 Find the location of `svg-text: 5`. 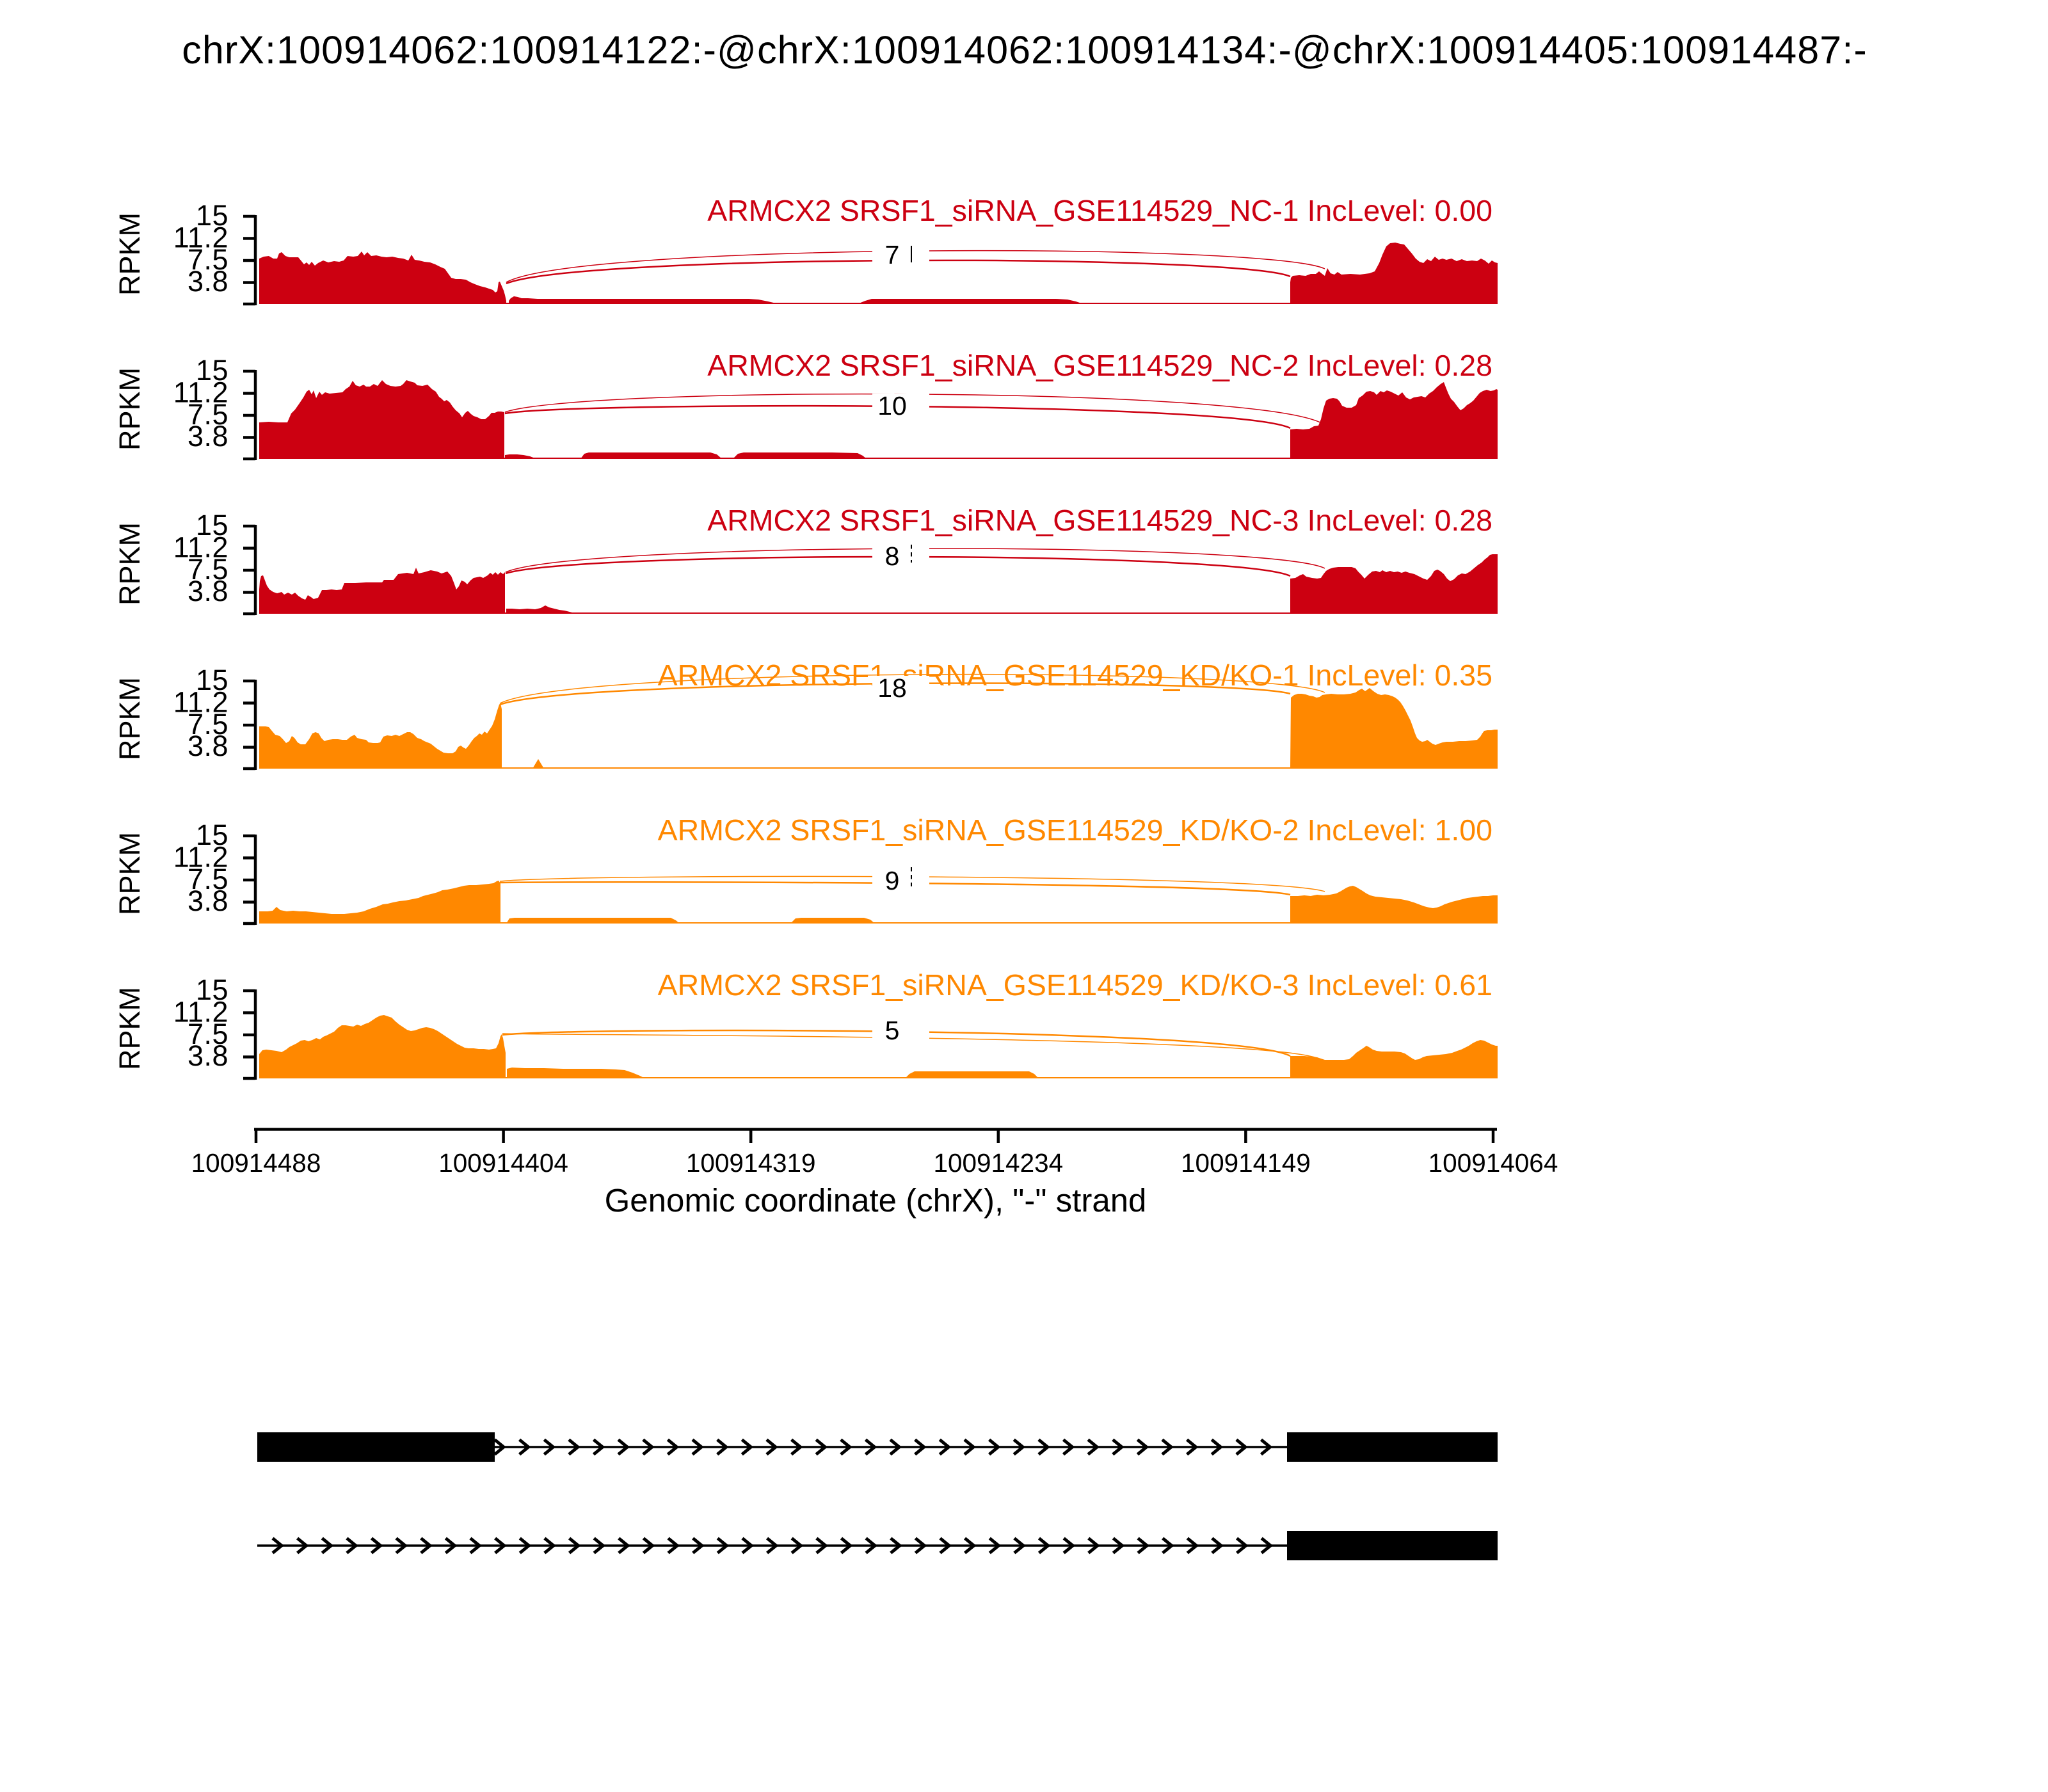

svg-text: 5 is located at coordinates (892, 1030).